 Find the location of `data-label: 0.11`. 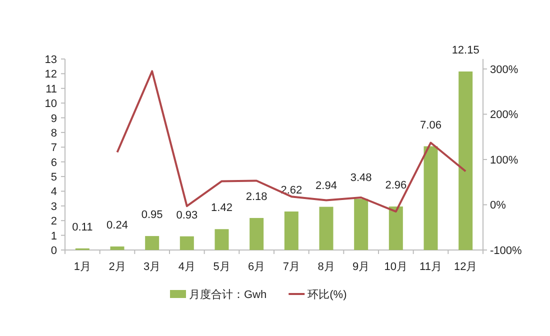

data-label: 0.11 is located at coordinates (82, 227).